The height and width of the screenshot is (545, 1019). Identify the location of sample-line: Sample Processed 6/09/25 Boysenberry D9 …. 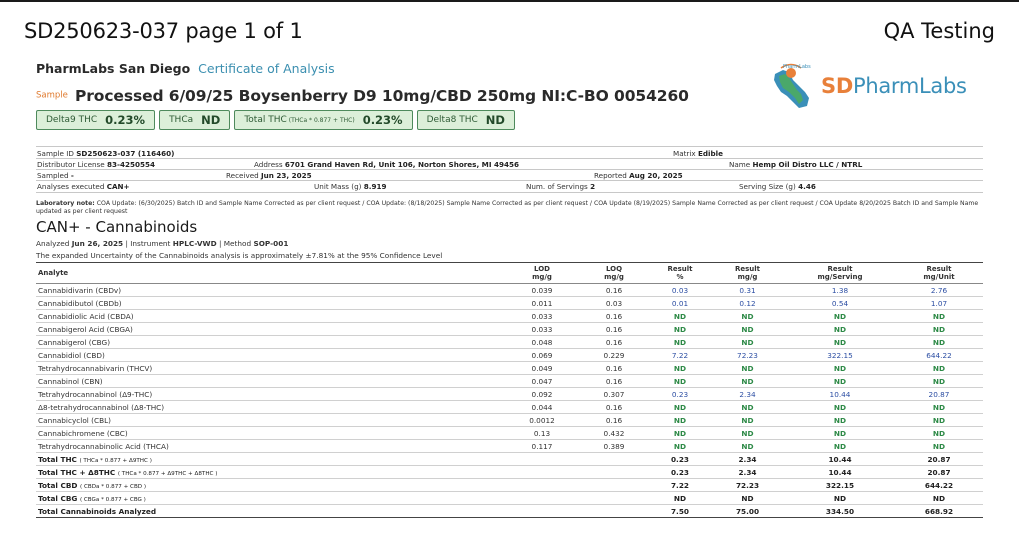
(362, 95).